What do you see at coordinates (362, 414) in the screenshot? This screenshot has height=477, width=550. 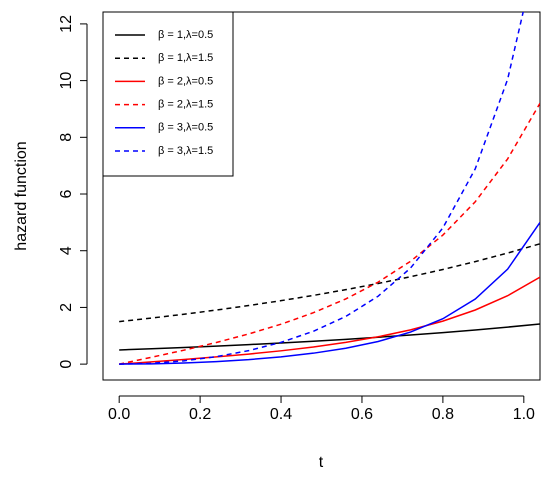 I see `x-tick-label: 0.6` at bounding box center [362, 414].